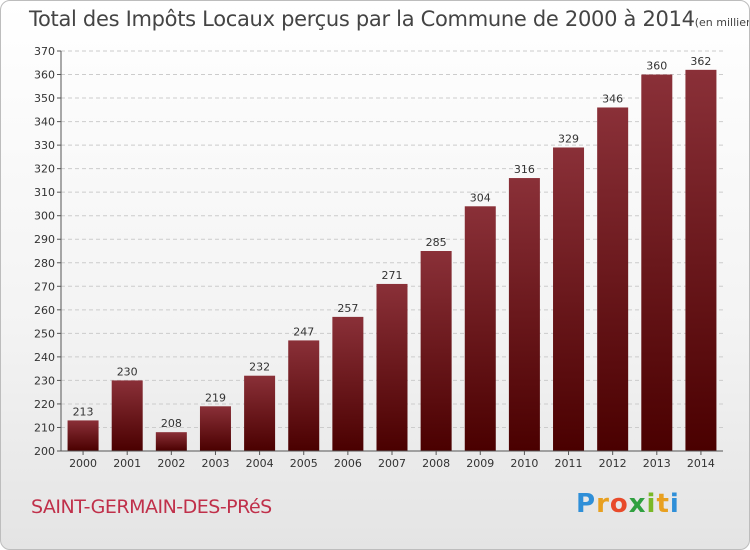 The width and height of the screenshot is (750, 550). Describe the element at coordinates (127, 463) in the screenshot. I see `x-tick-label: 2001` at that location.